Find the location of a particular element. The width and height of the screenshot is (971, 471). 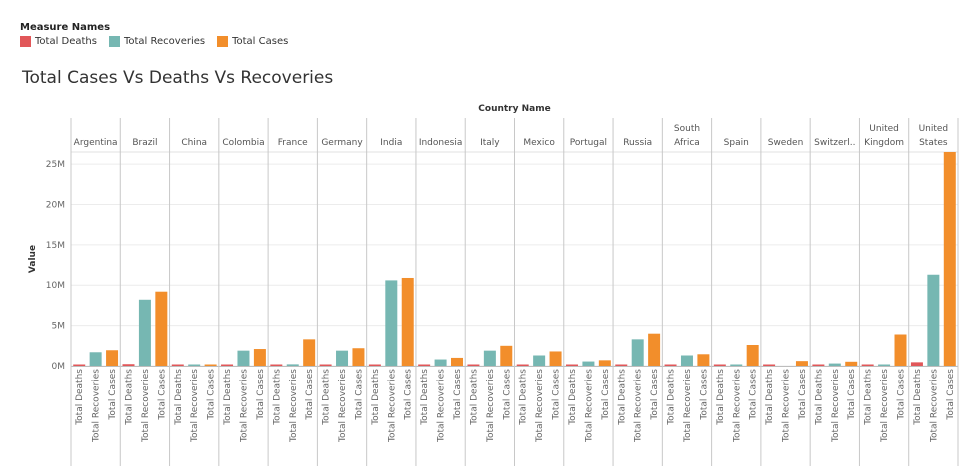

country-header-label: Italy is located at coordinates (490, 143).